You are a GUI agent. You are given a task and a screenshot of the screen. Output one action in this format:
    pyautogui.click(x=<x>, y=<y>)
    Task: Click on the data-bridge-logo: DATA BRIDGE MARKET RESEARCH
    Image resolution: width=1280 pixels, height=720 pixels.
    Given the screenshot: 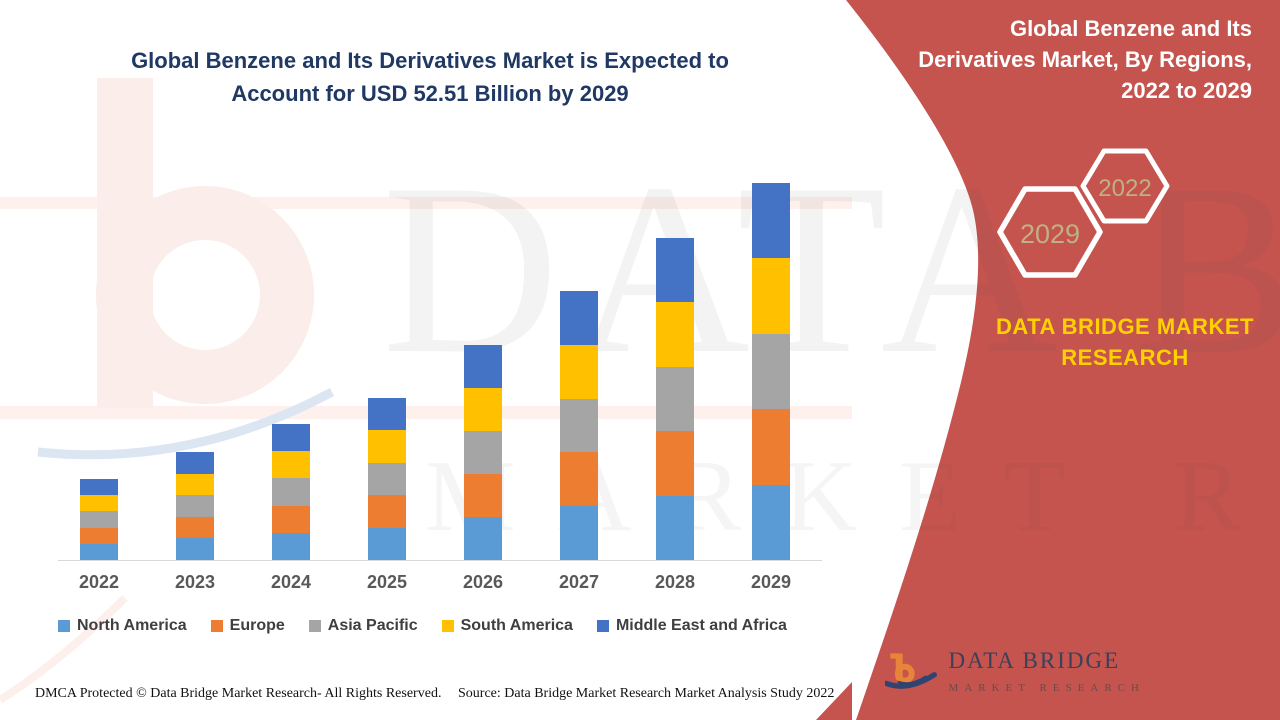 What is the action you would take?
    pyautogui.click(x=1015, y=671)
    